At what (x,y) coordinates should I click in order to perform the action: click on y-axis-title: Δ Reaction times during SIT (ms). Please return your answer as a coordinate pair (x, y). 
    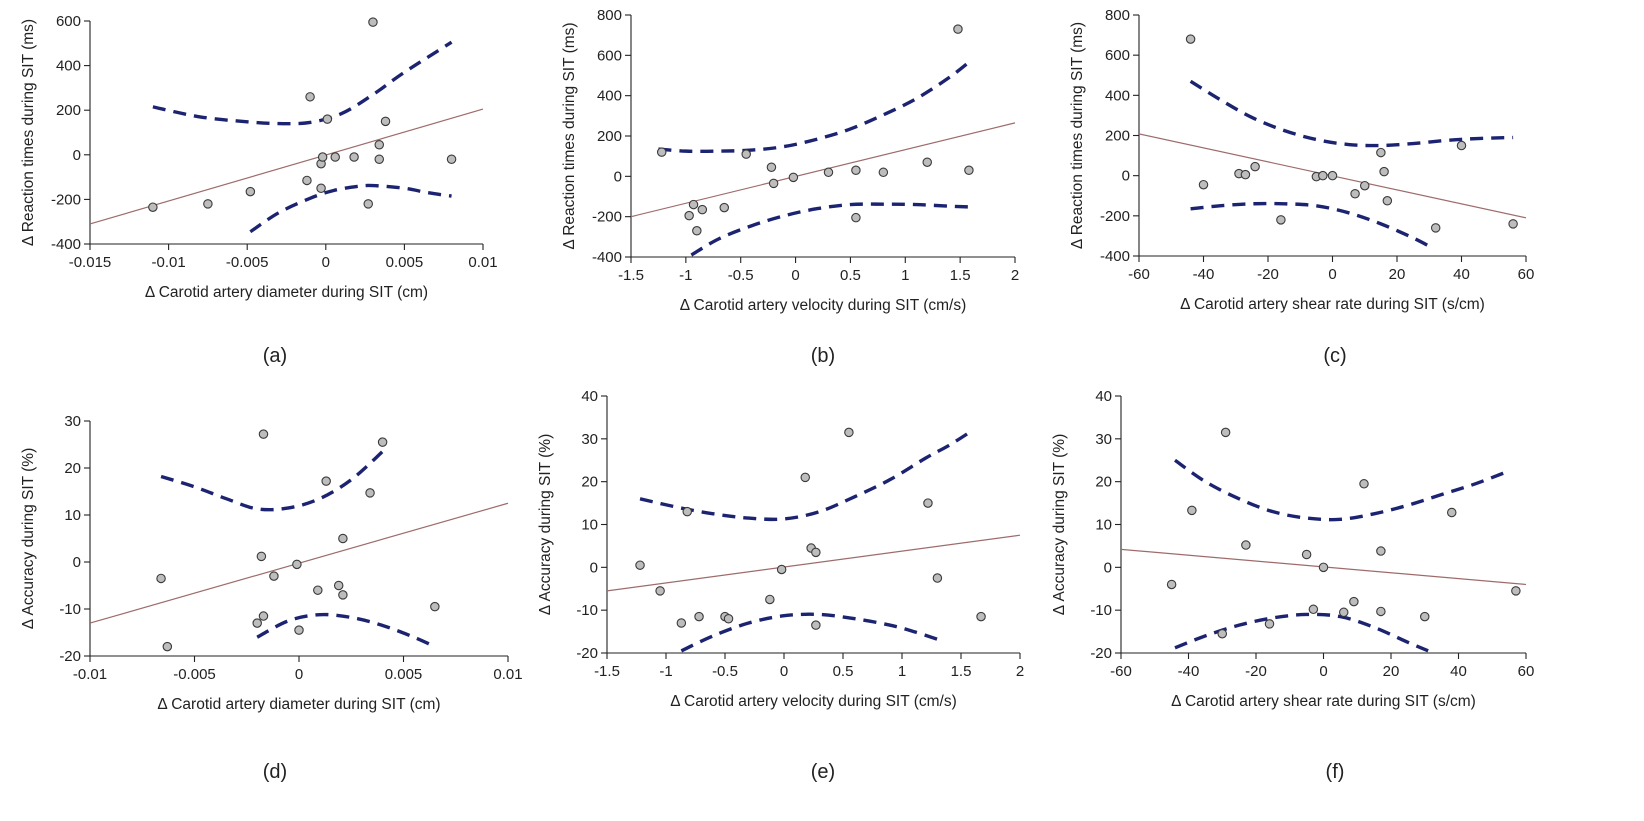
    Looking at the image, I should click on (1077, 135).